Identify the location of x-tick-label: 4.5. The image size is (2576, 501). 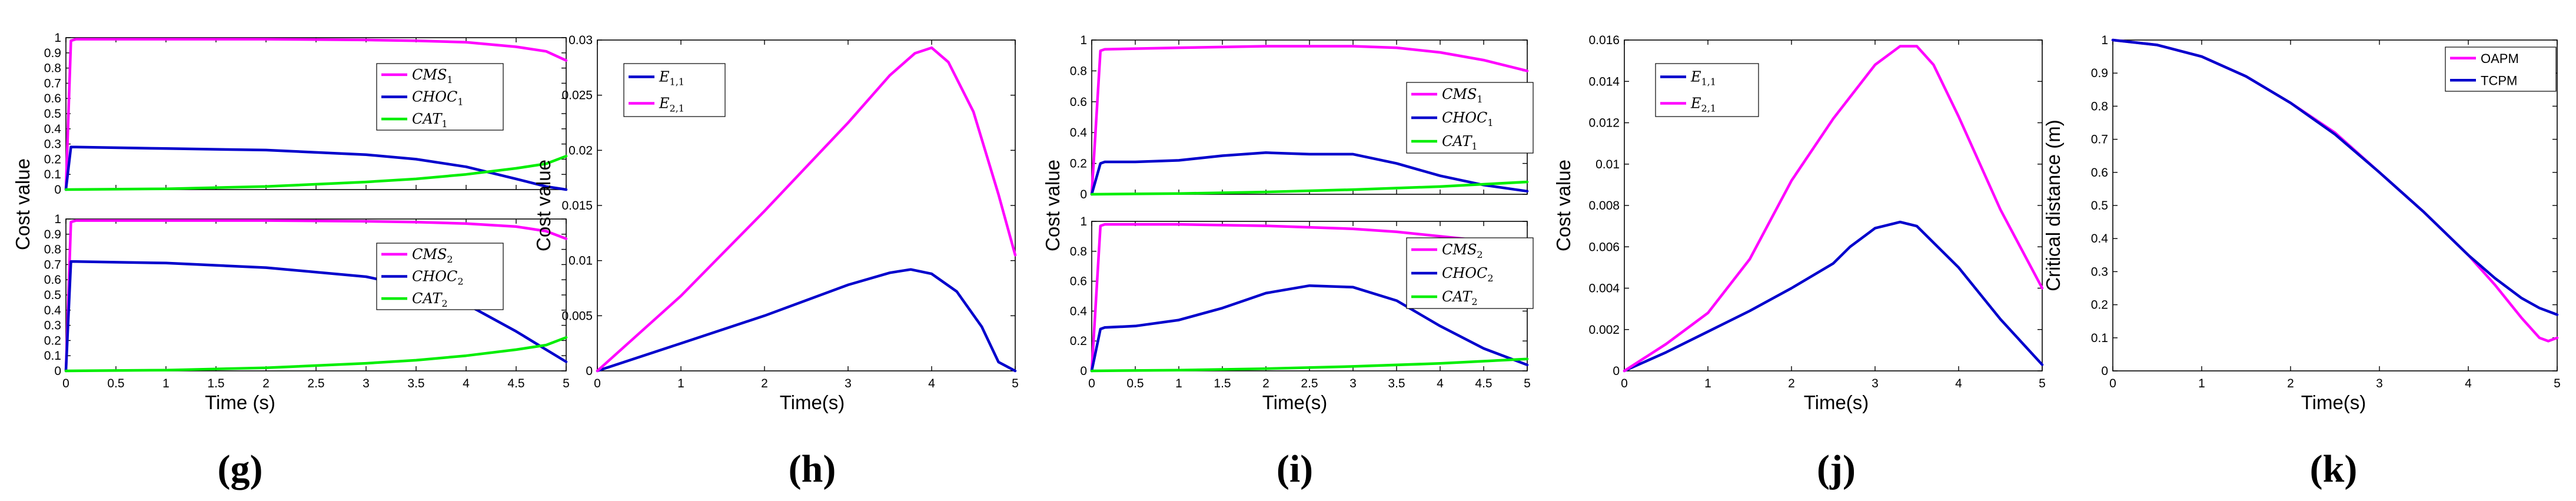
(515, 384).